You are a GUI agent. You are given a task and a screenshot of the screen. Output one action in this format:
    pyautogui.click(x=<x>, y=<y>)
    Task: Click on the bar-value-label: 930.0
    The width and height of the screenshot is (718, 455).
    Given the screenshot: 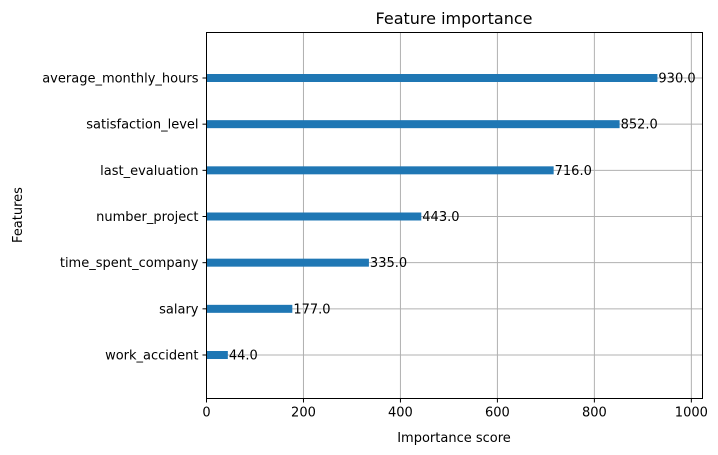 What is the action you would take?
    pyautogui.click(x=676, y=79)
    